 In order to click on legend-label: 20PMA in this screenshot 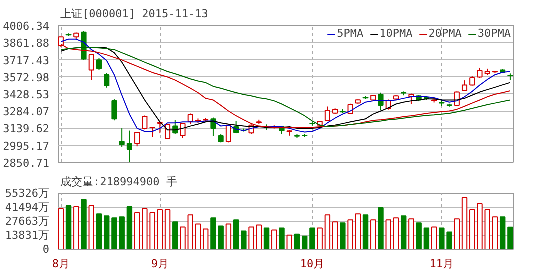, I will do `click(445, 33)`.